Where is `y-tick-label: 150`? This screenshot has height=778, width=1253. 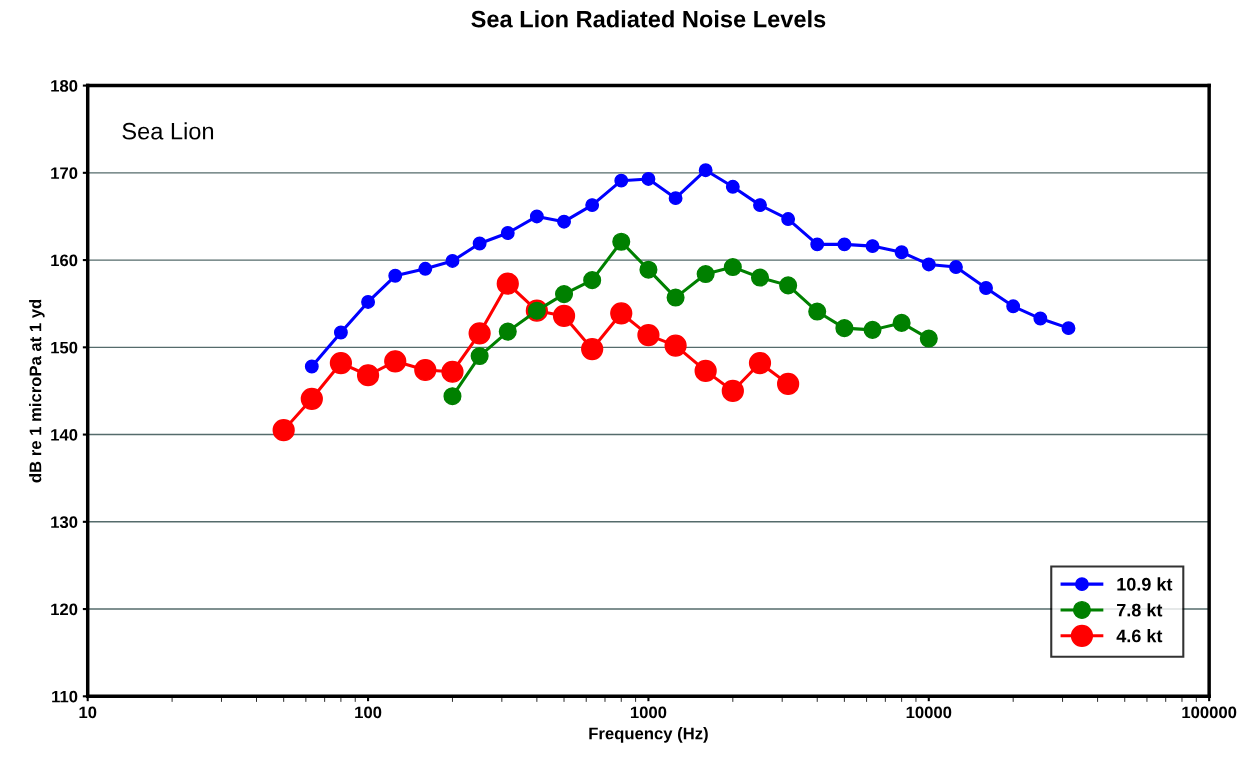 y-tick-label: 150 is located at coordinates (64, 347).